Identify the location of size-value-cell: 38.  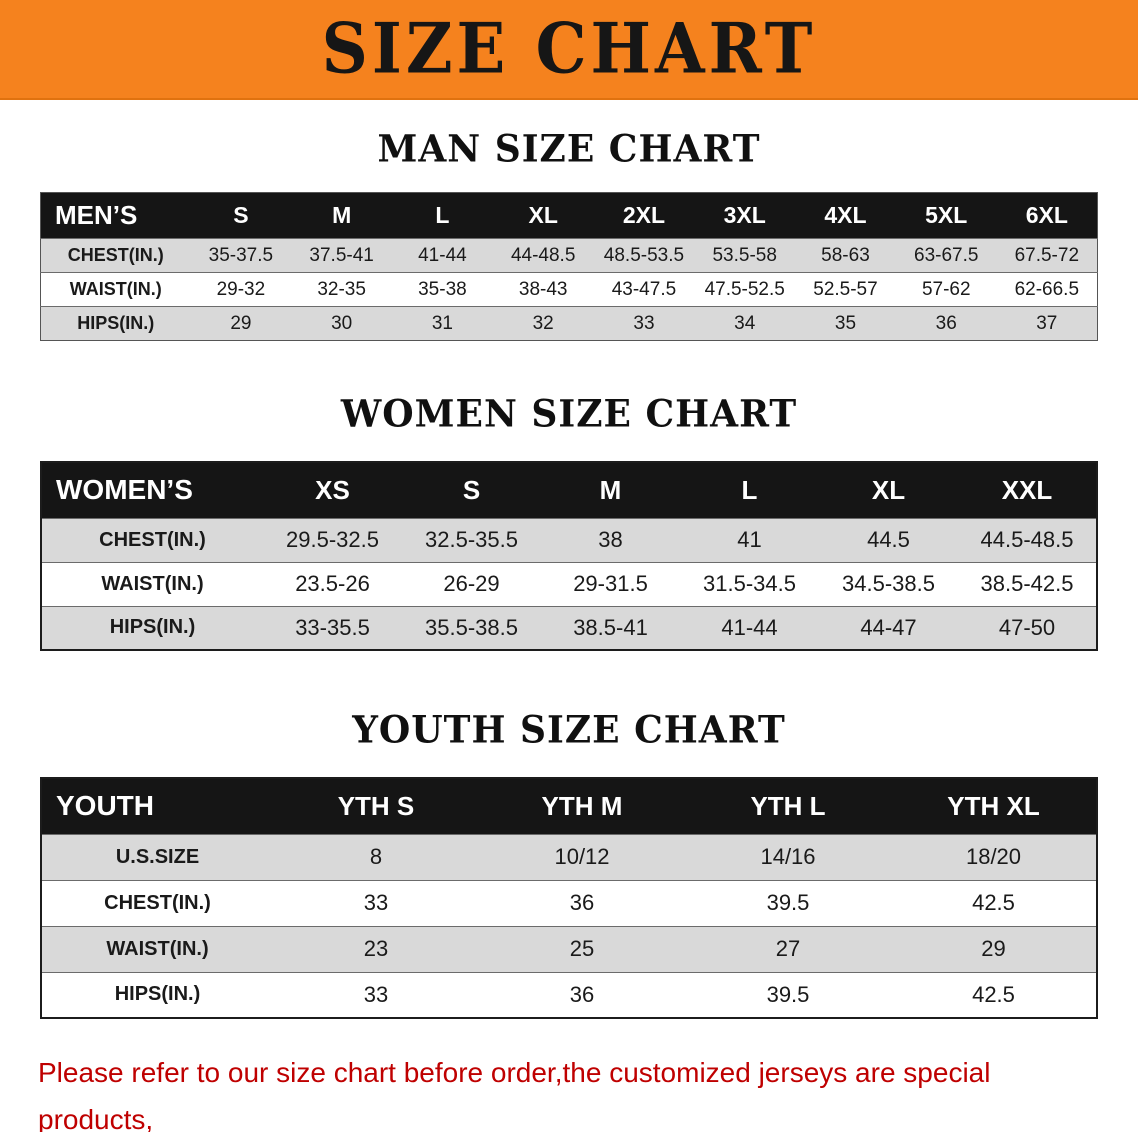
(610, 539).